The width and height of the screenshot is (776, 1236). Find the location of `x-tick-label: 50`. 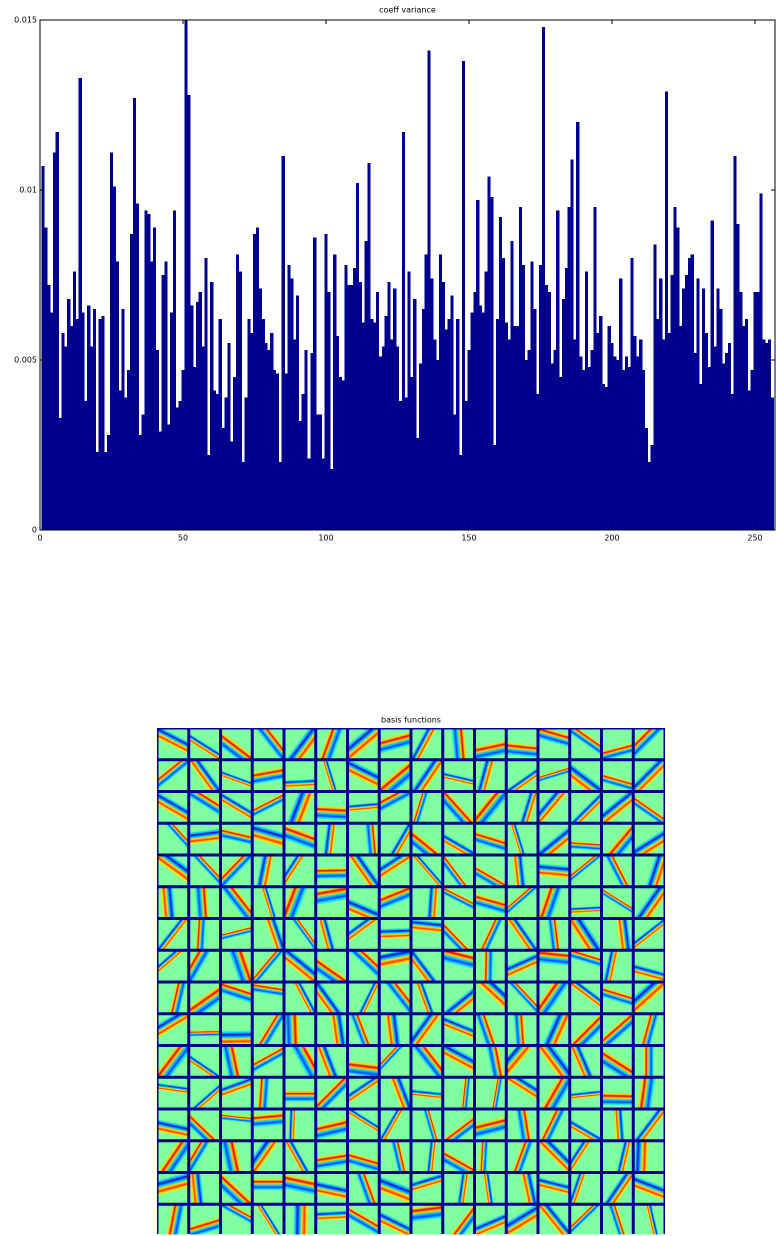

x-tick-label: 50 is located at coordinates (183, 538).